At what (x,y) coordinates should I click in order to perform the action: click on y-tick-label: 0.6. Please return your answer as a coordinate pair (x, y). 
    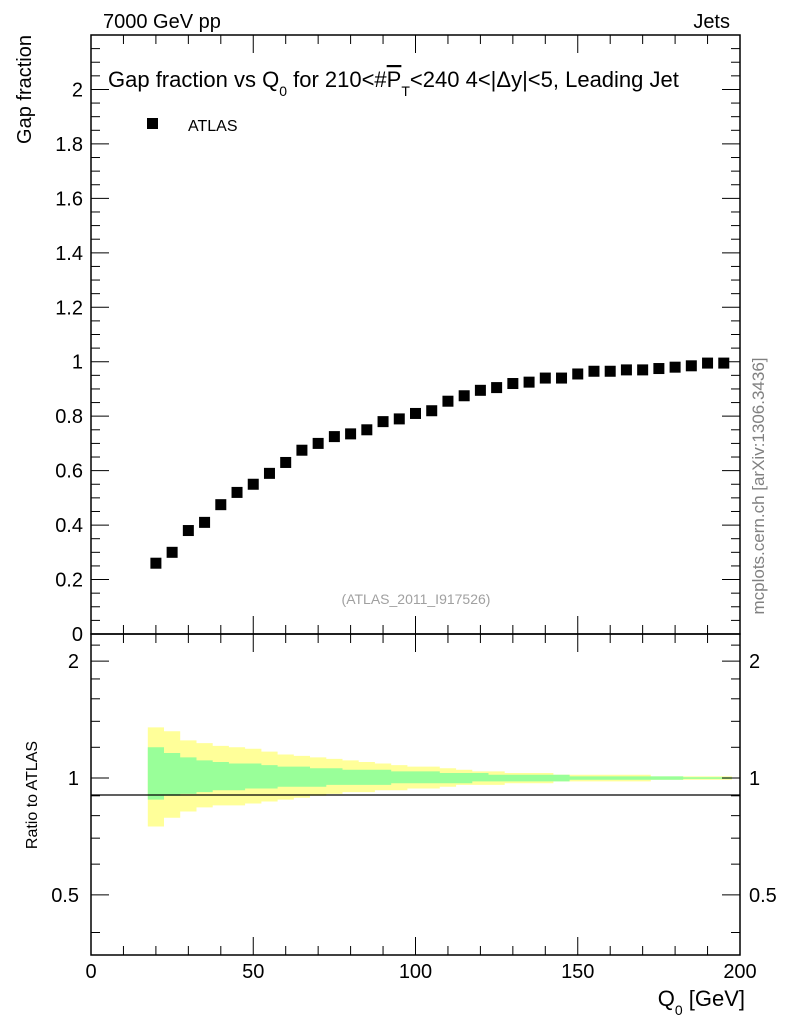
    Looking at the image, I should click on (69, 472).